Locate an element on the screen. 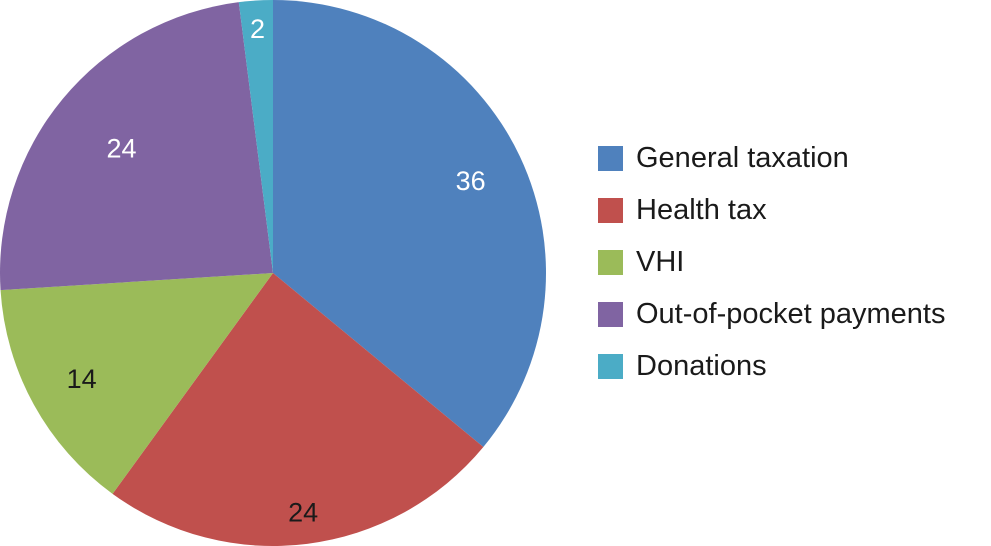 Image resolution: width=991 pixels, height=546 pixels. legend-label: Donations is located at coordinates (701, 365).